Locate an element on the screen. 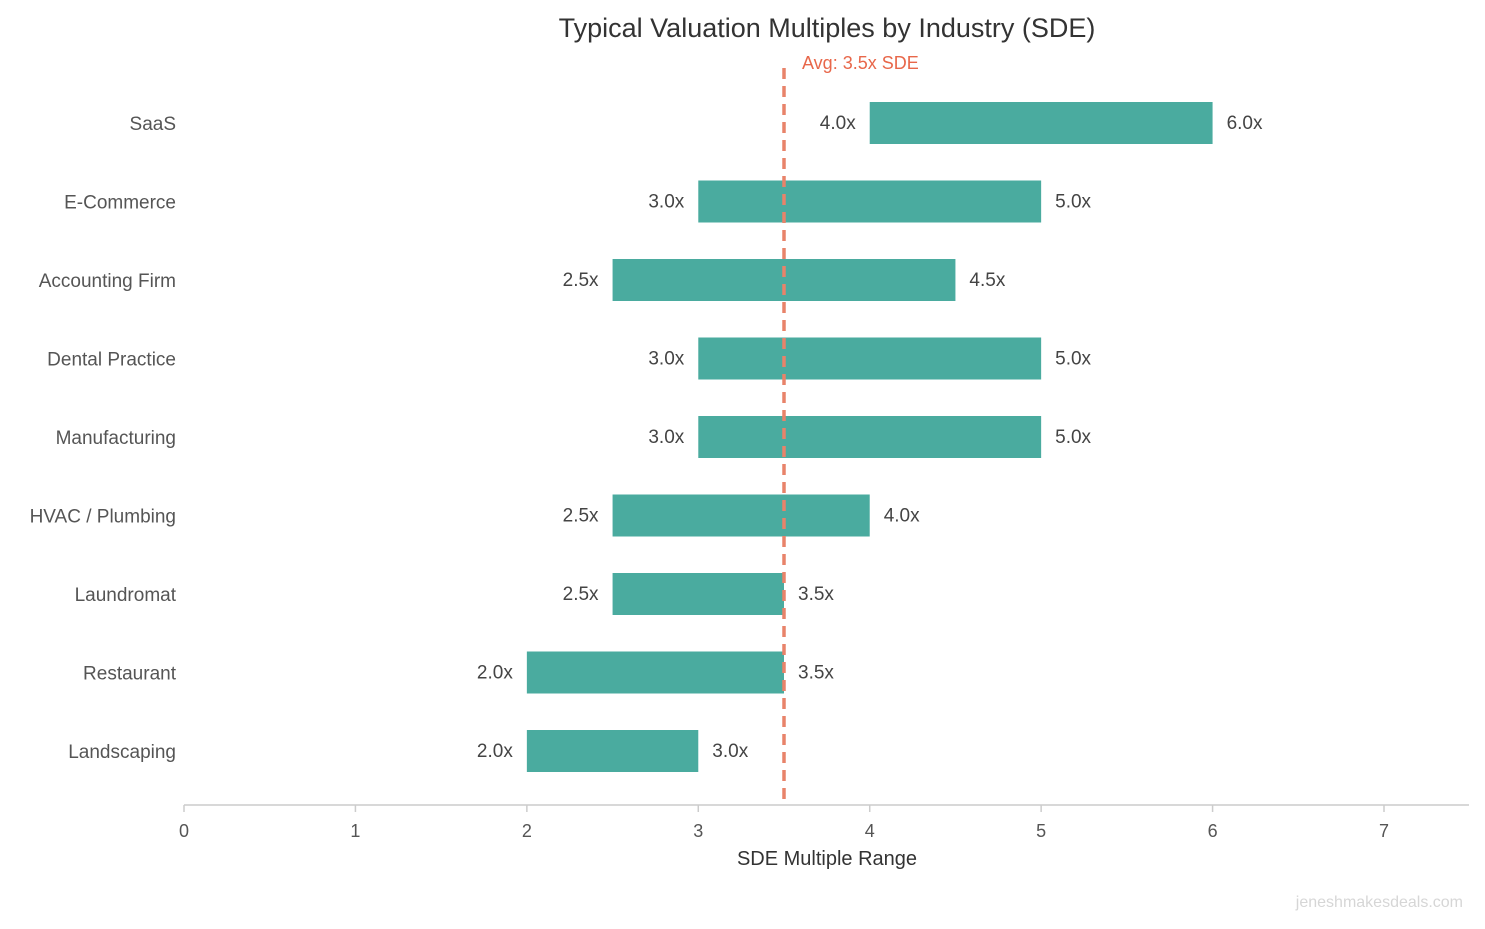  average-reference-label: Avg: 3.5x SDE is located at coordinates (860, 63).